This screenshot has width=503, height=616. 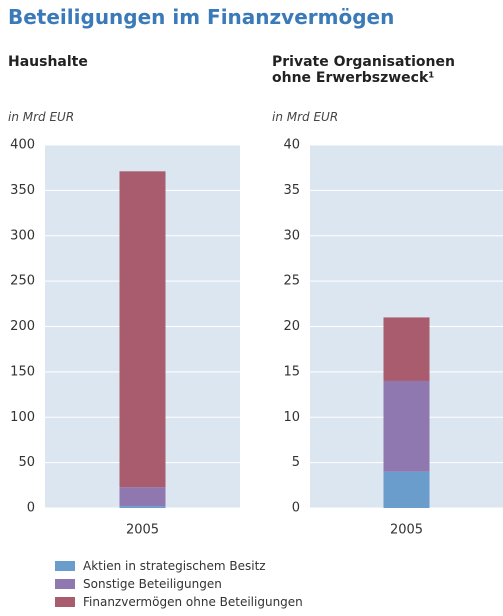 I want to click on y-tick-label: 300, so click(x=22, y=235).